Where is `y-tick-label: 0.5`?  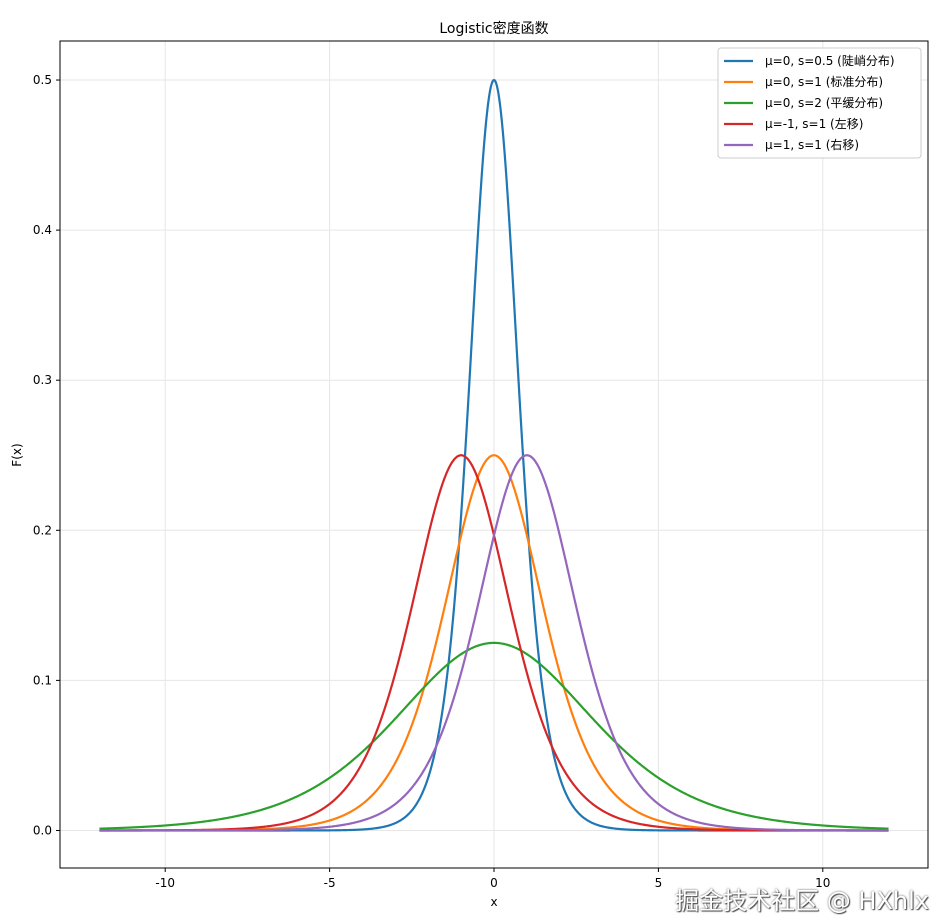 y-tick-label: 0.5 is located at coordinates (42, 80).